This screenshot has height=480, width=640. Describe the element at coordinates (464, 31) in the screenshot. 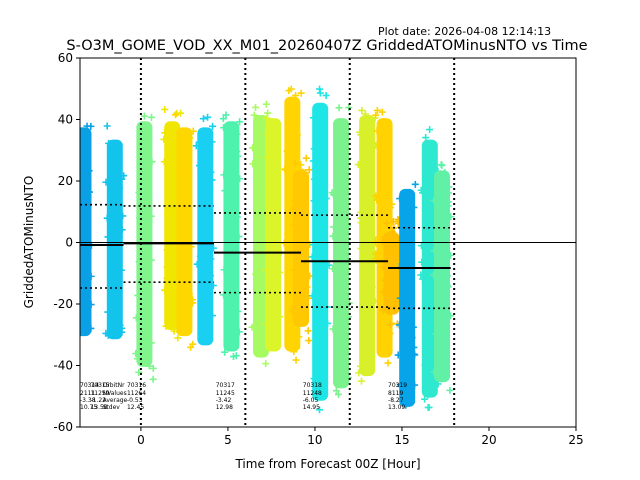

I see `plot-date: Plot date: 2026-04-08 12:14:13` at that location.